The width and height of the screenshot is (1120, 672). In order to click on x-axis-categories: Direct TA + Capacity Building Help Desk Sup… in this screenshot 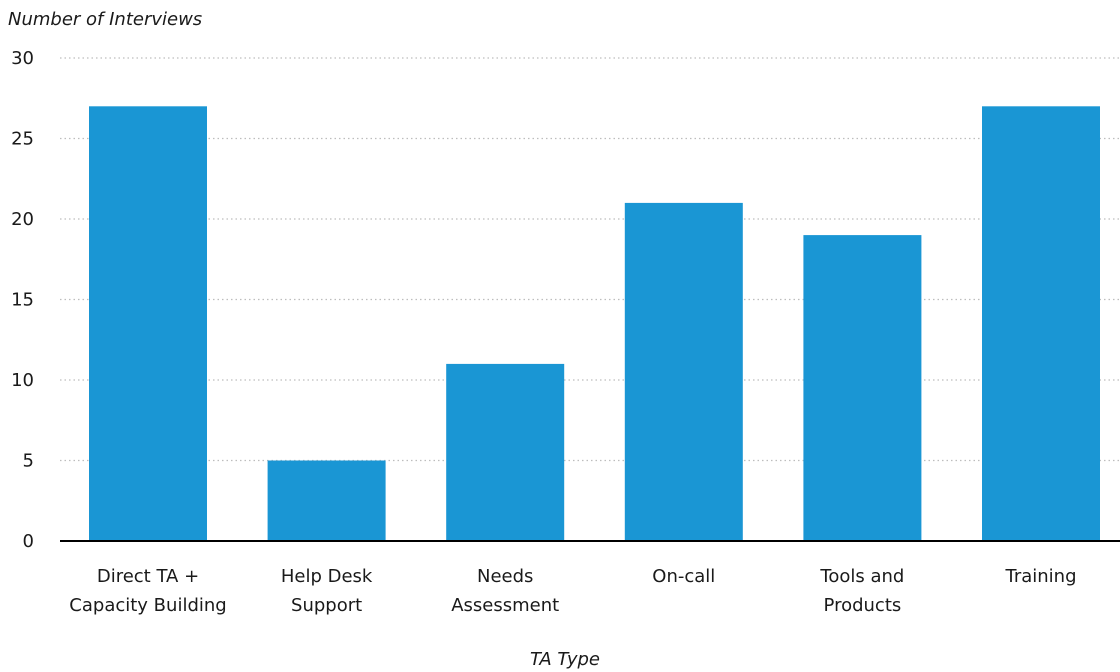, I will do `click(572, 591)`.